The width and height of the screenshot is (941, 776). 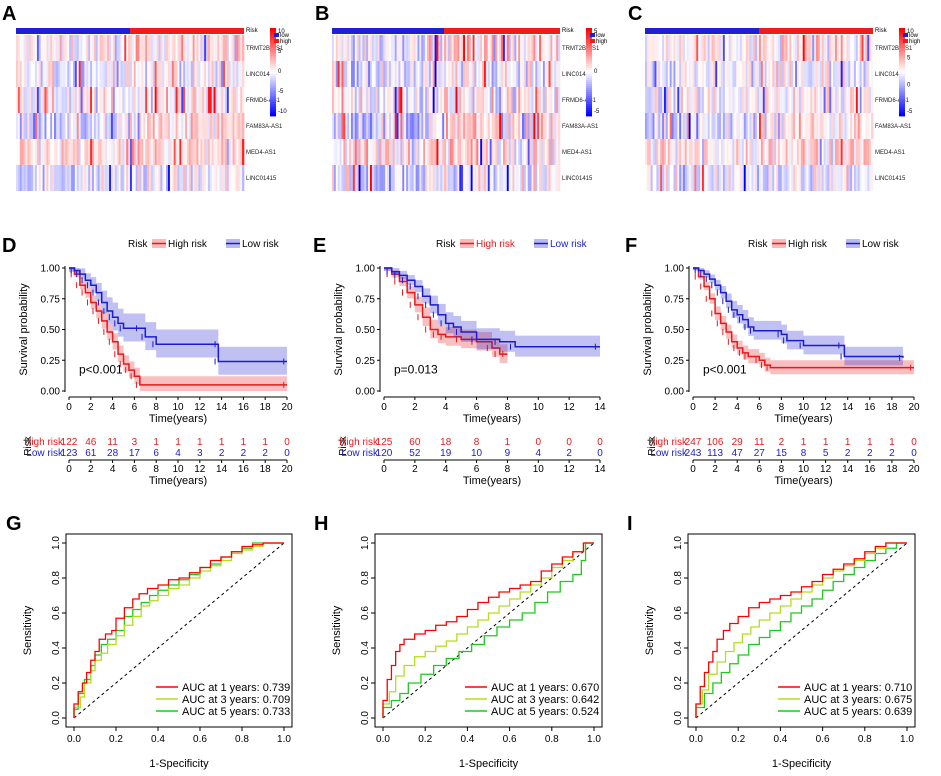 I want to click on legend-label: Low risk, so click(x=261, y=244).